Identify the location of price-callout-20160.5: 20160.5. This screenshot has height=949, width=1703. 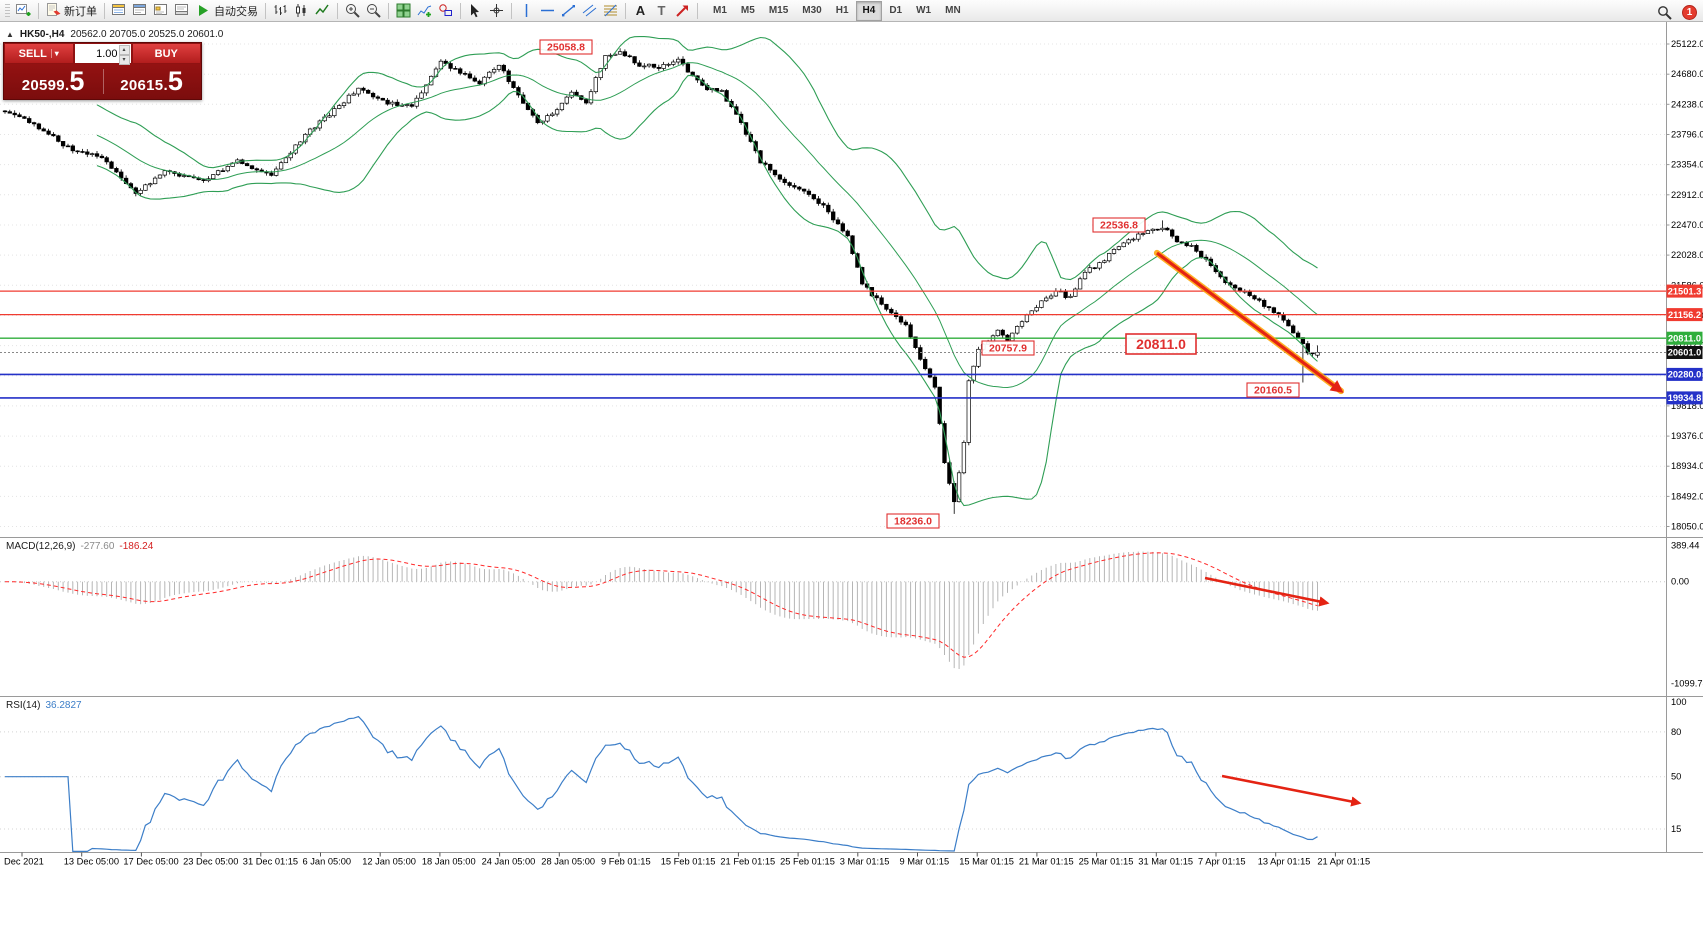
(1273, 390).